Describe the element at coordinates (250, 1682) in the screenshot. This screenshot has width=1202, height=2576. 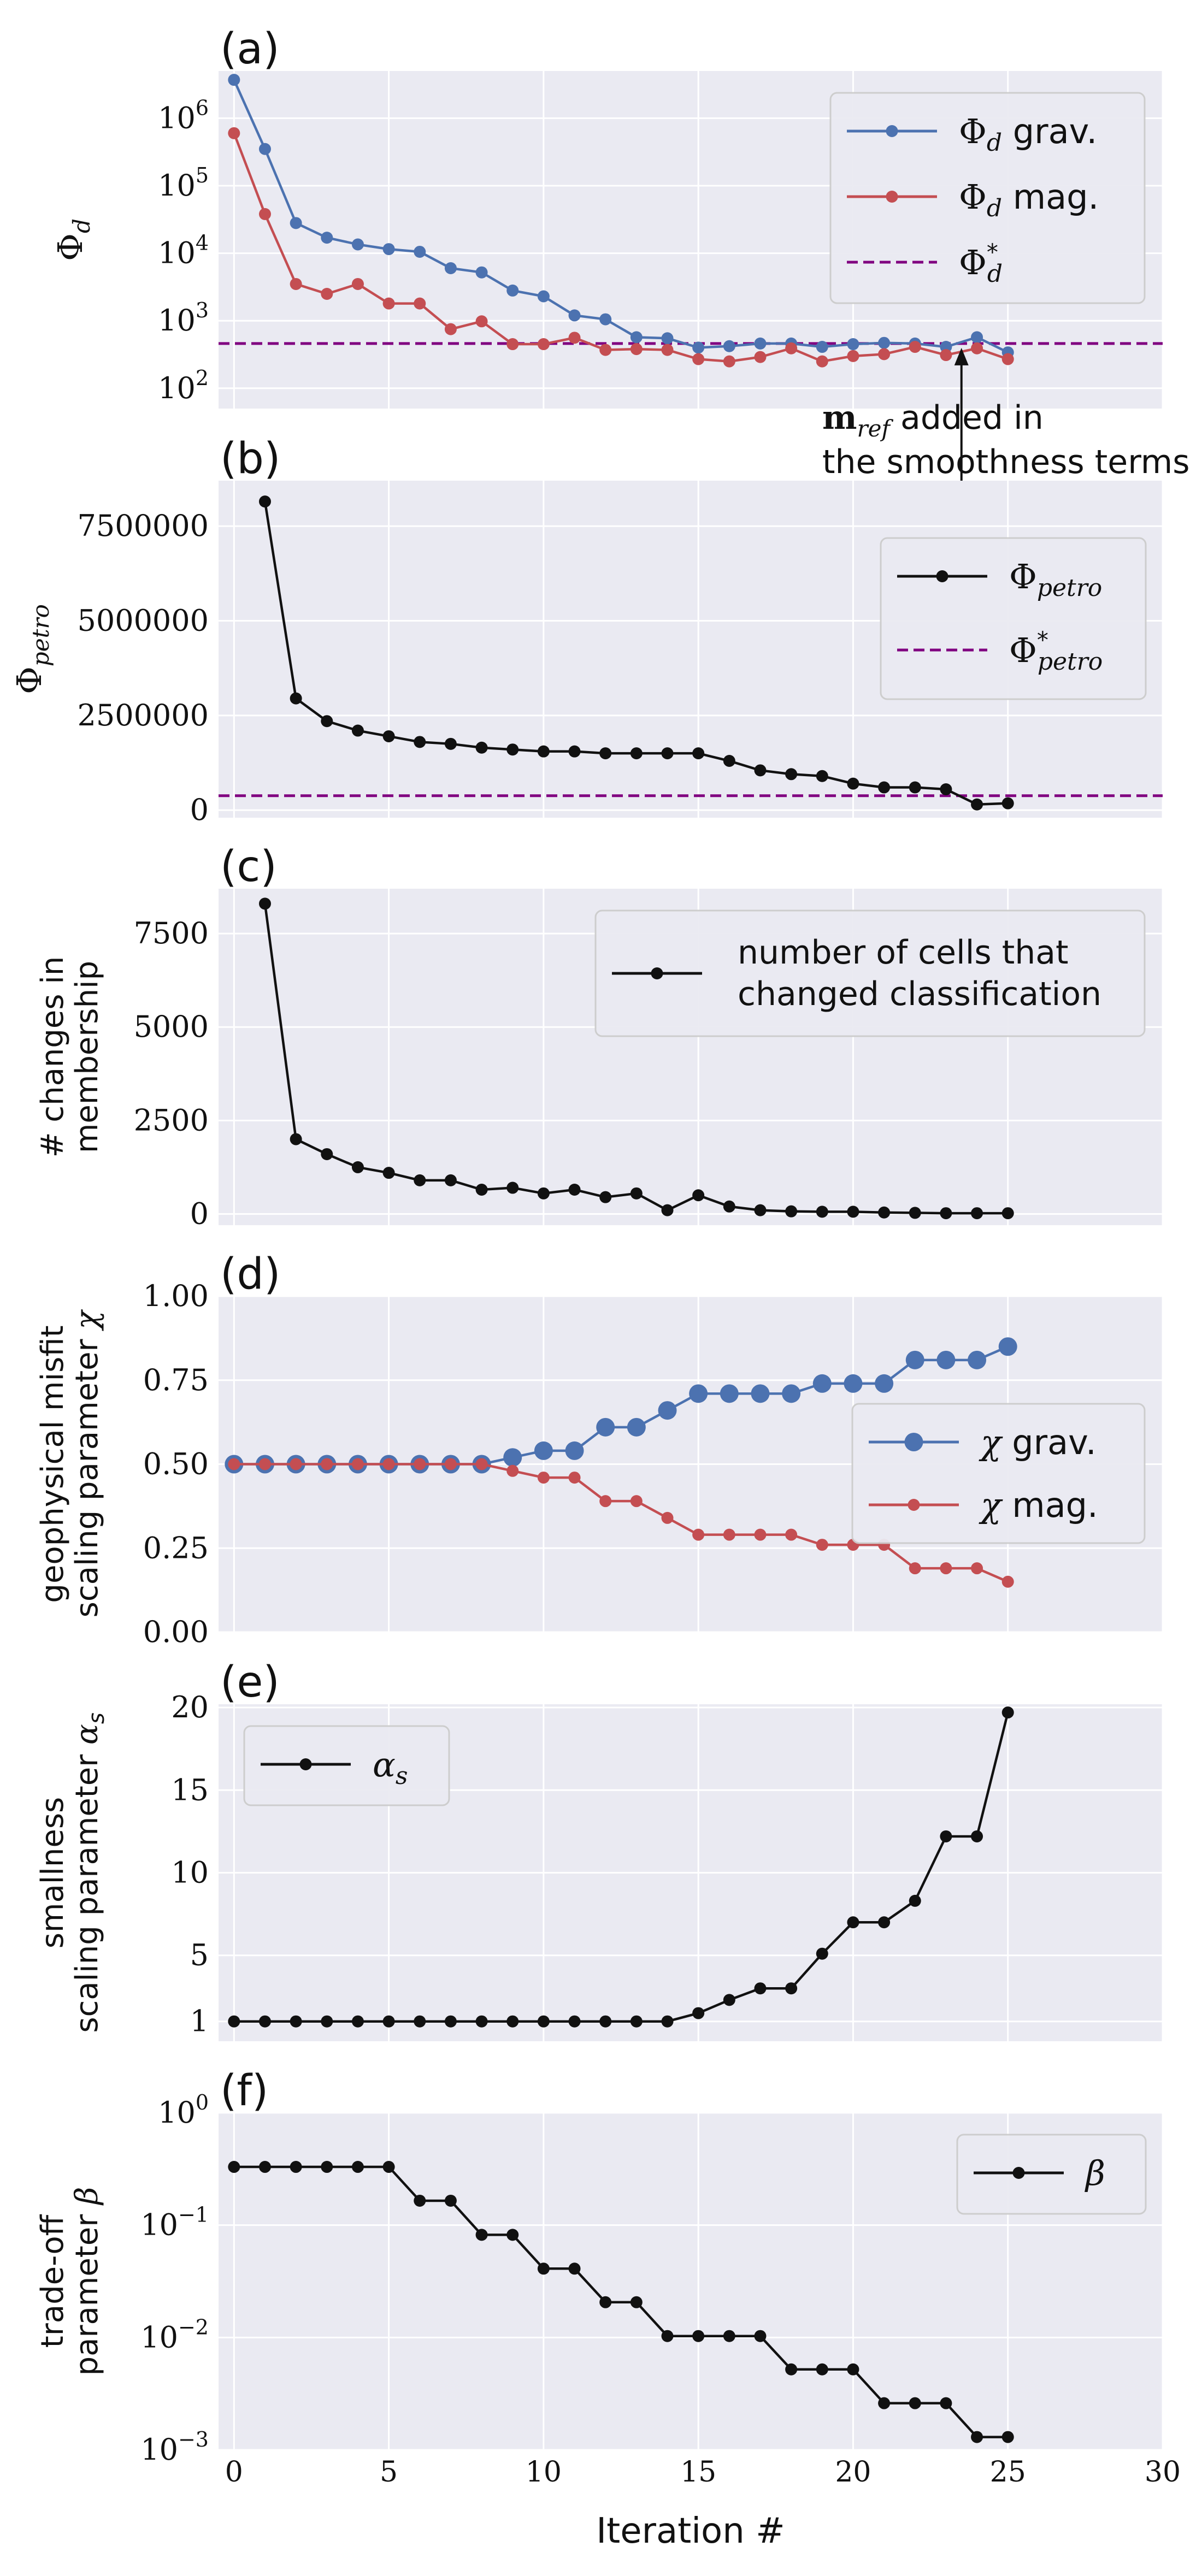
I see `panel-label: (e)` at that location.